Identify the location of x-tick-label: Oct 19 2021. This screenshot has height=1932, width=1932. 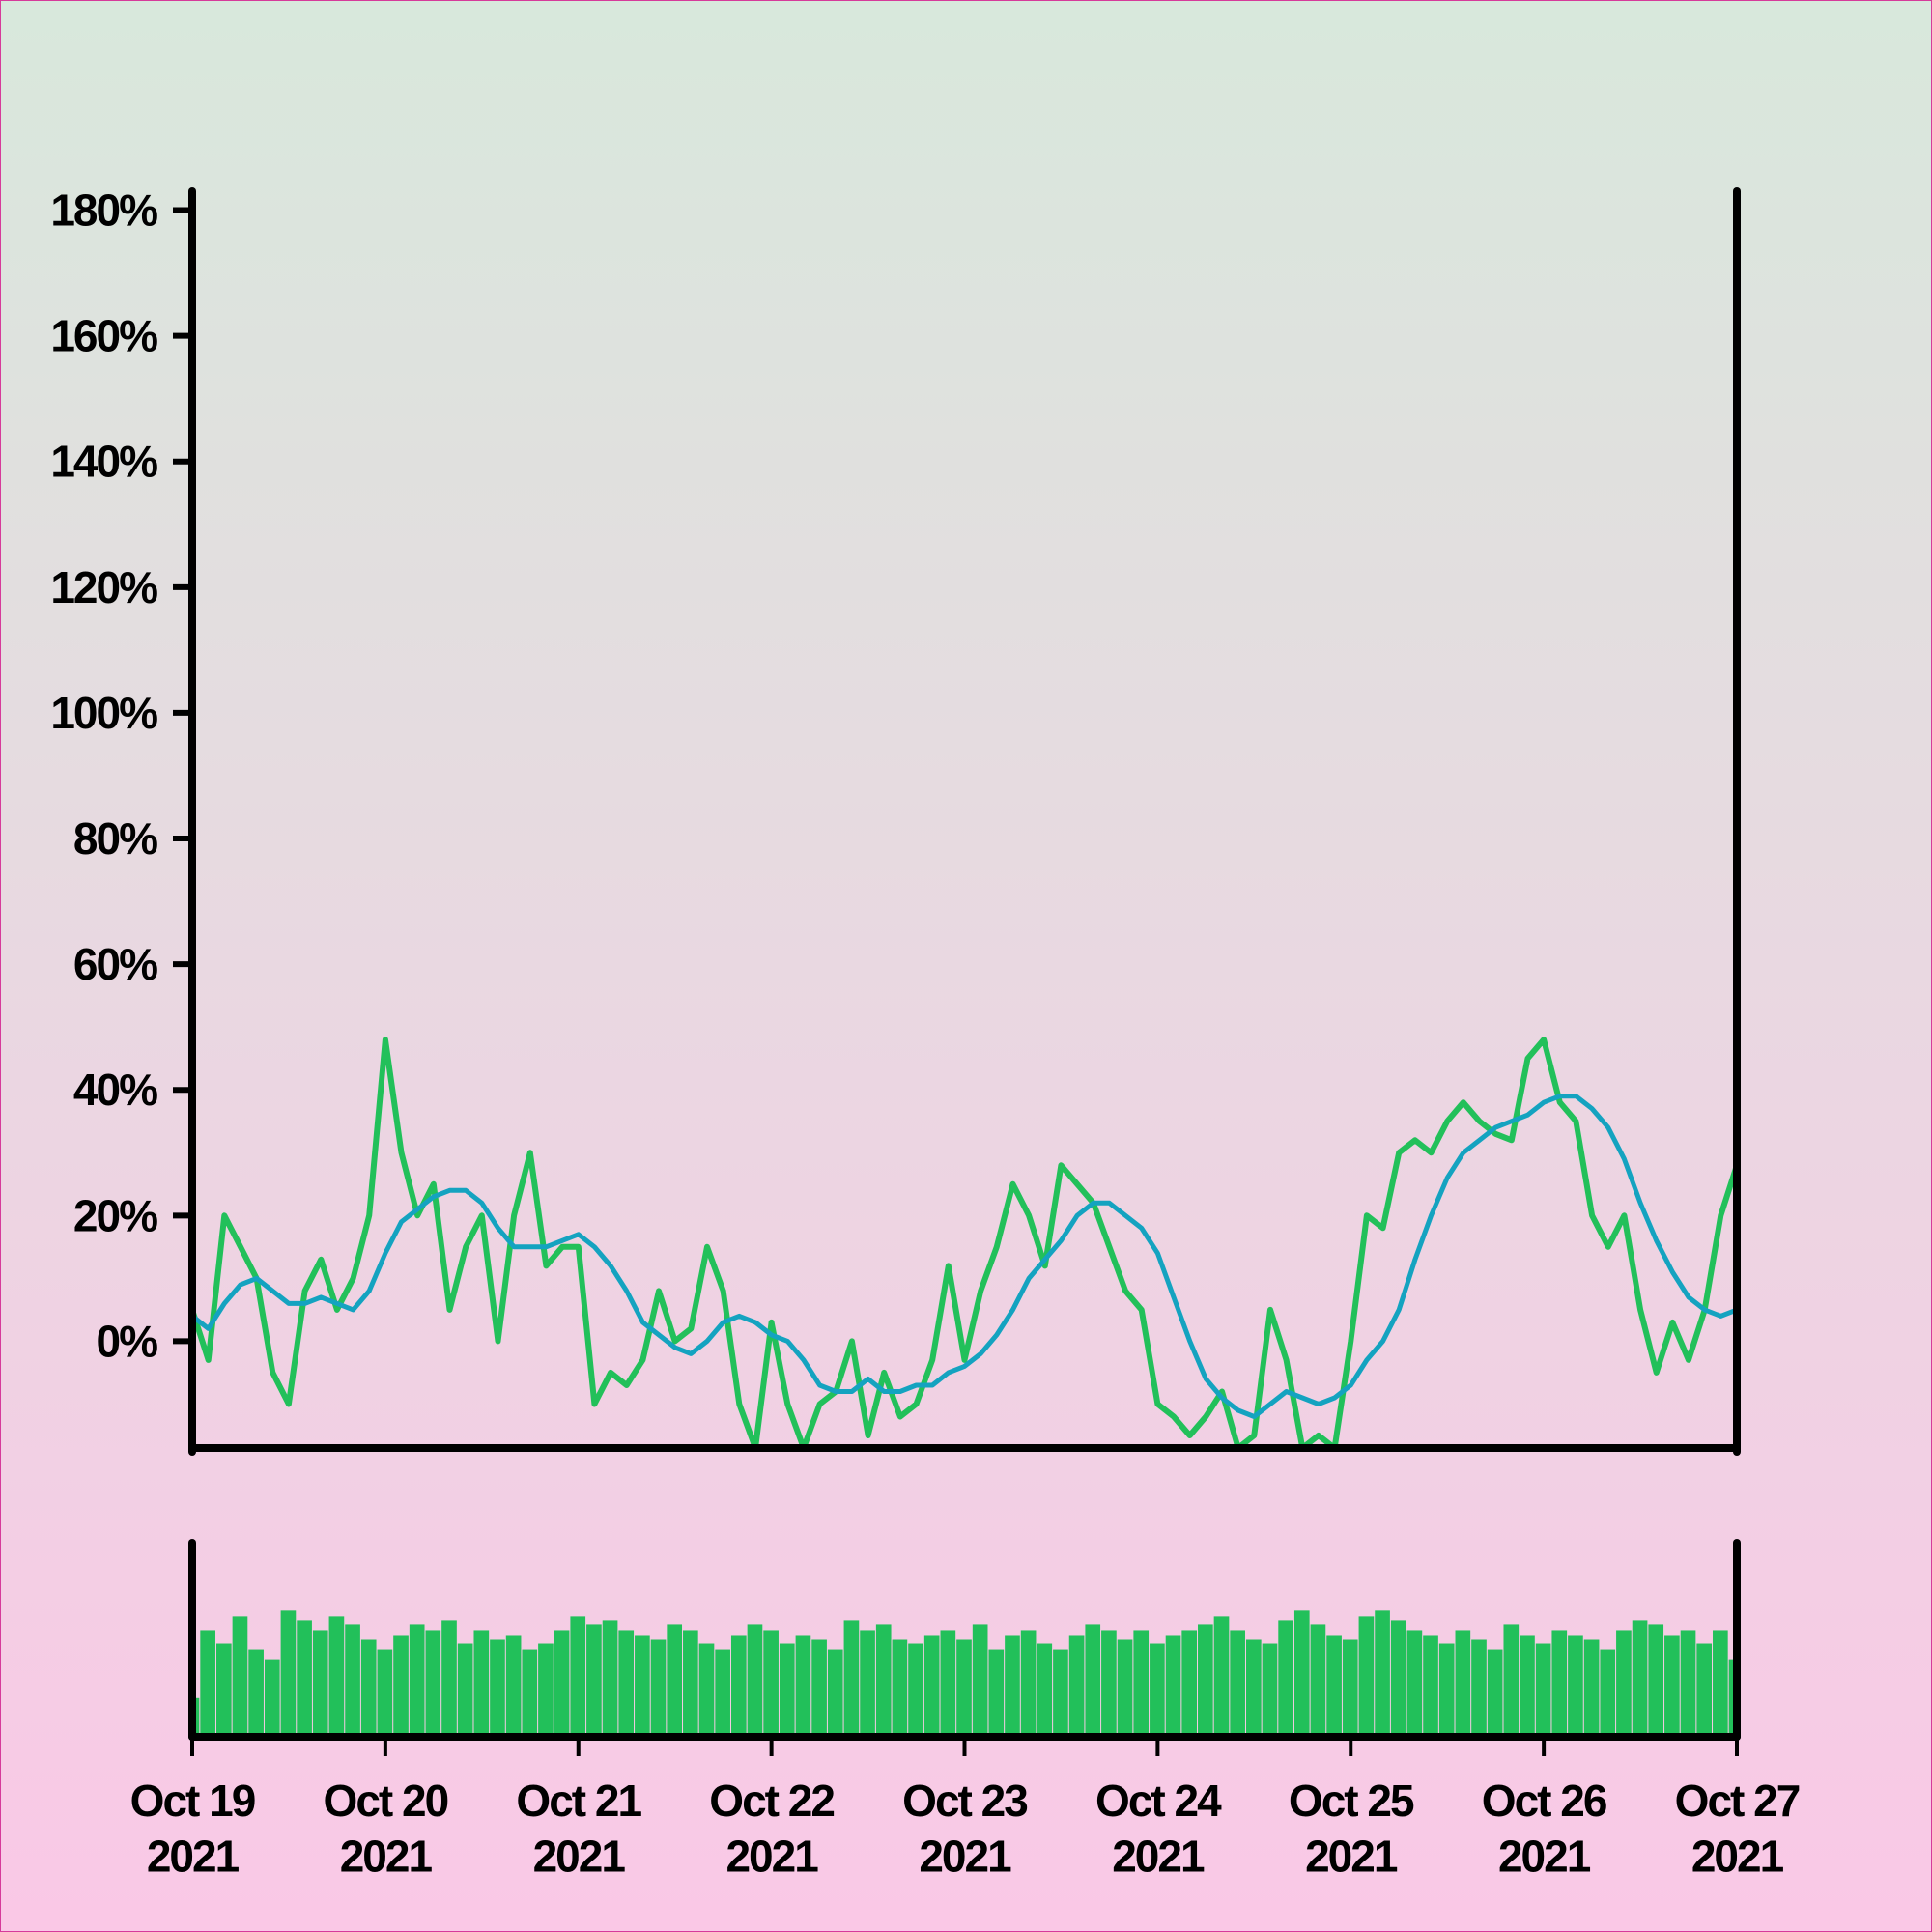
(192, 1829).